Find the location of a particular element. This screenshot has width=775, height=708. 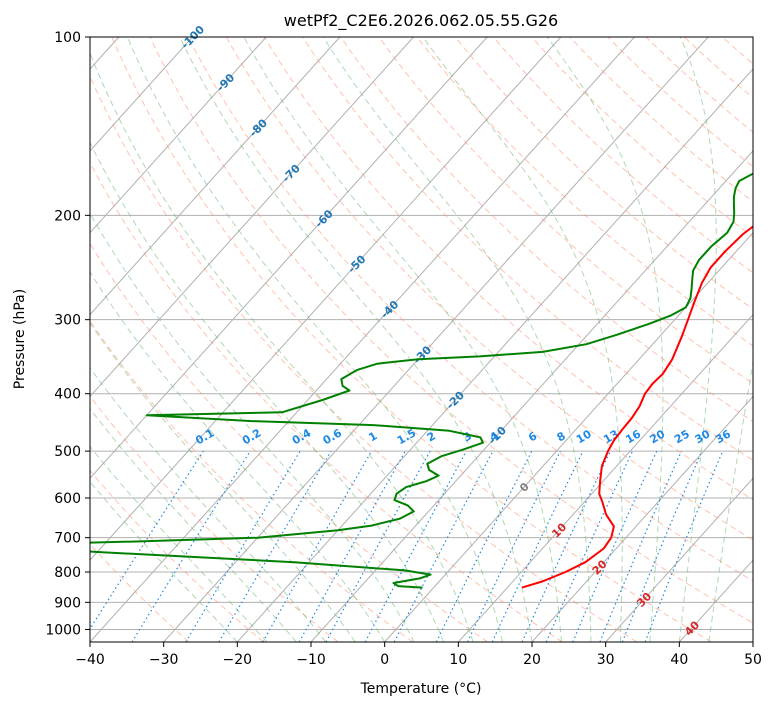

x-axis-title: Temperature (°C) is located at coordinates (421, 689).